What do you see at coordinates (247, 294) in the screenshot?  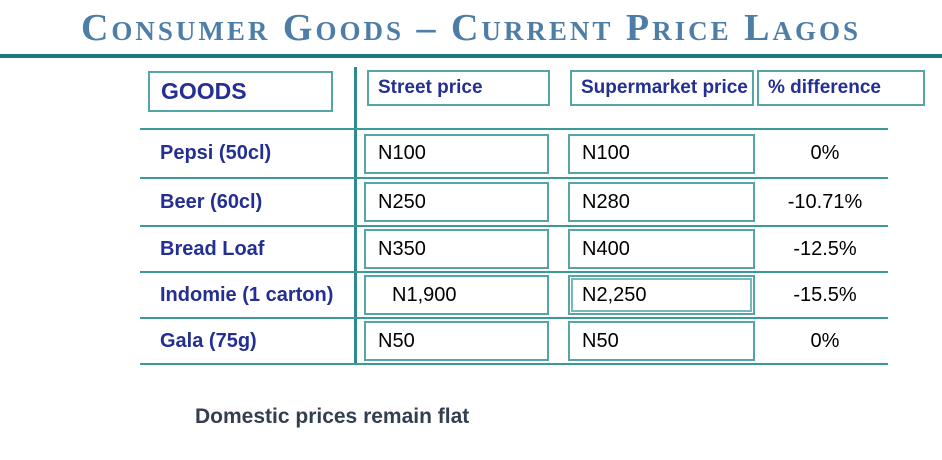 I see `good-name: Indomie (1 carton)` at bounding box center [247, 294].